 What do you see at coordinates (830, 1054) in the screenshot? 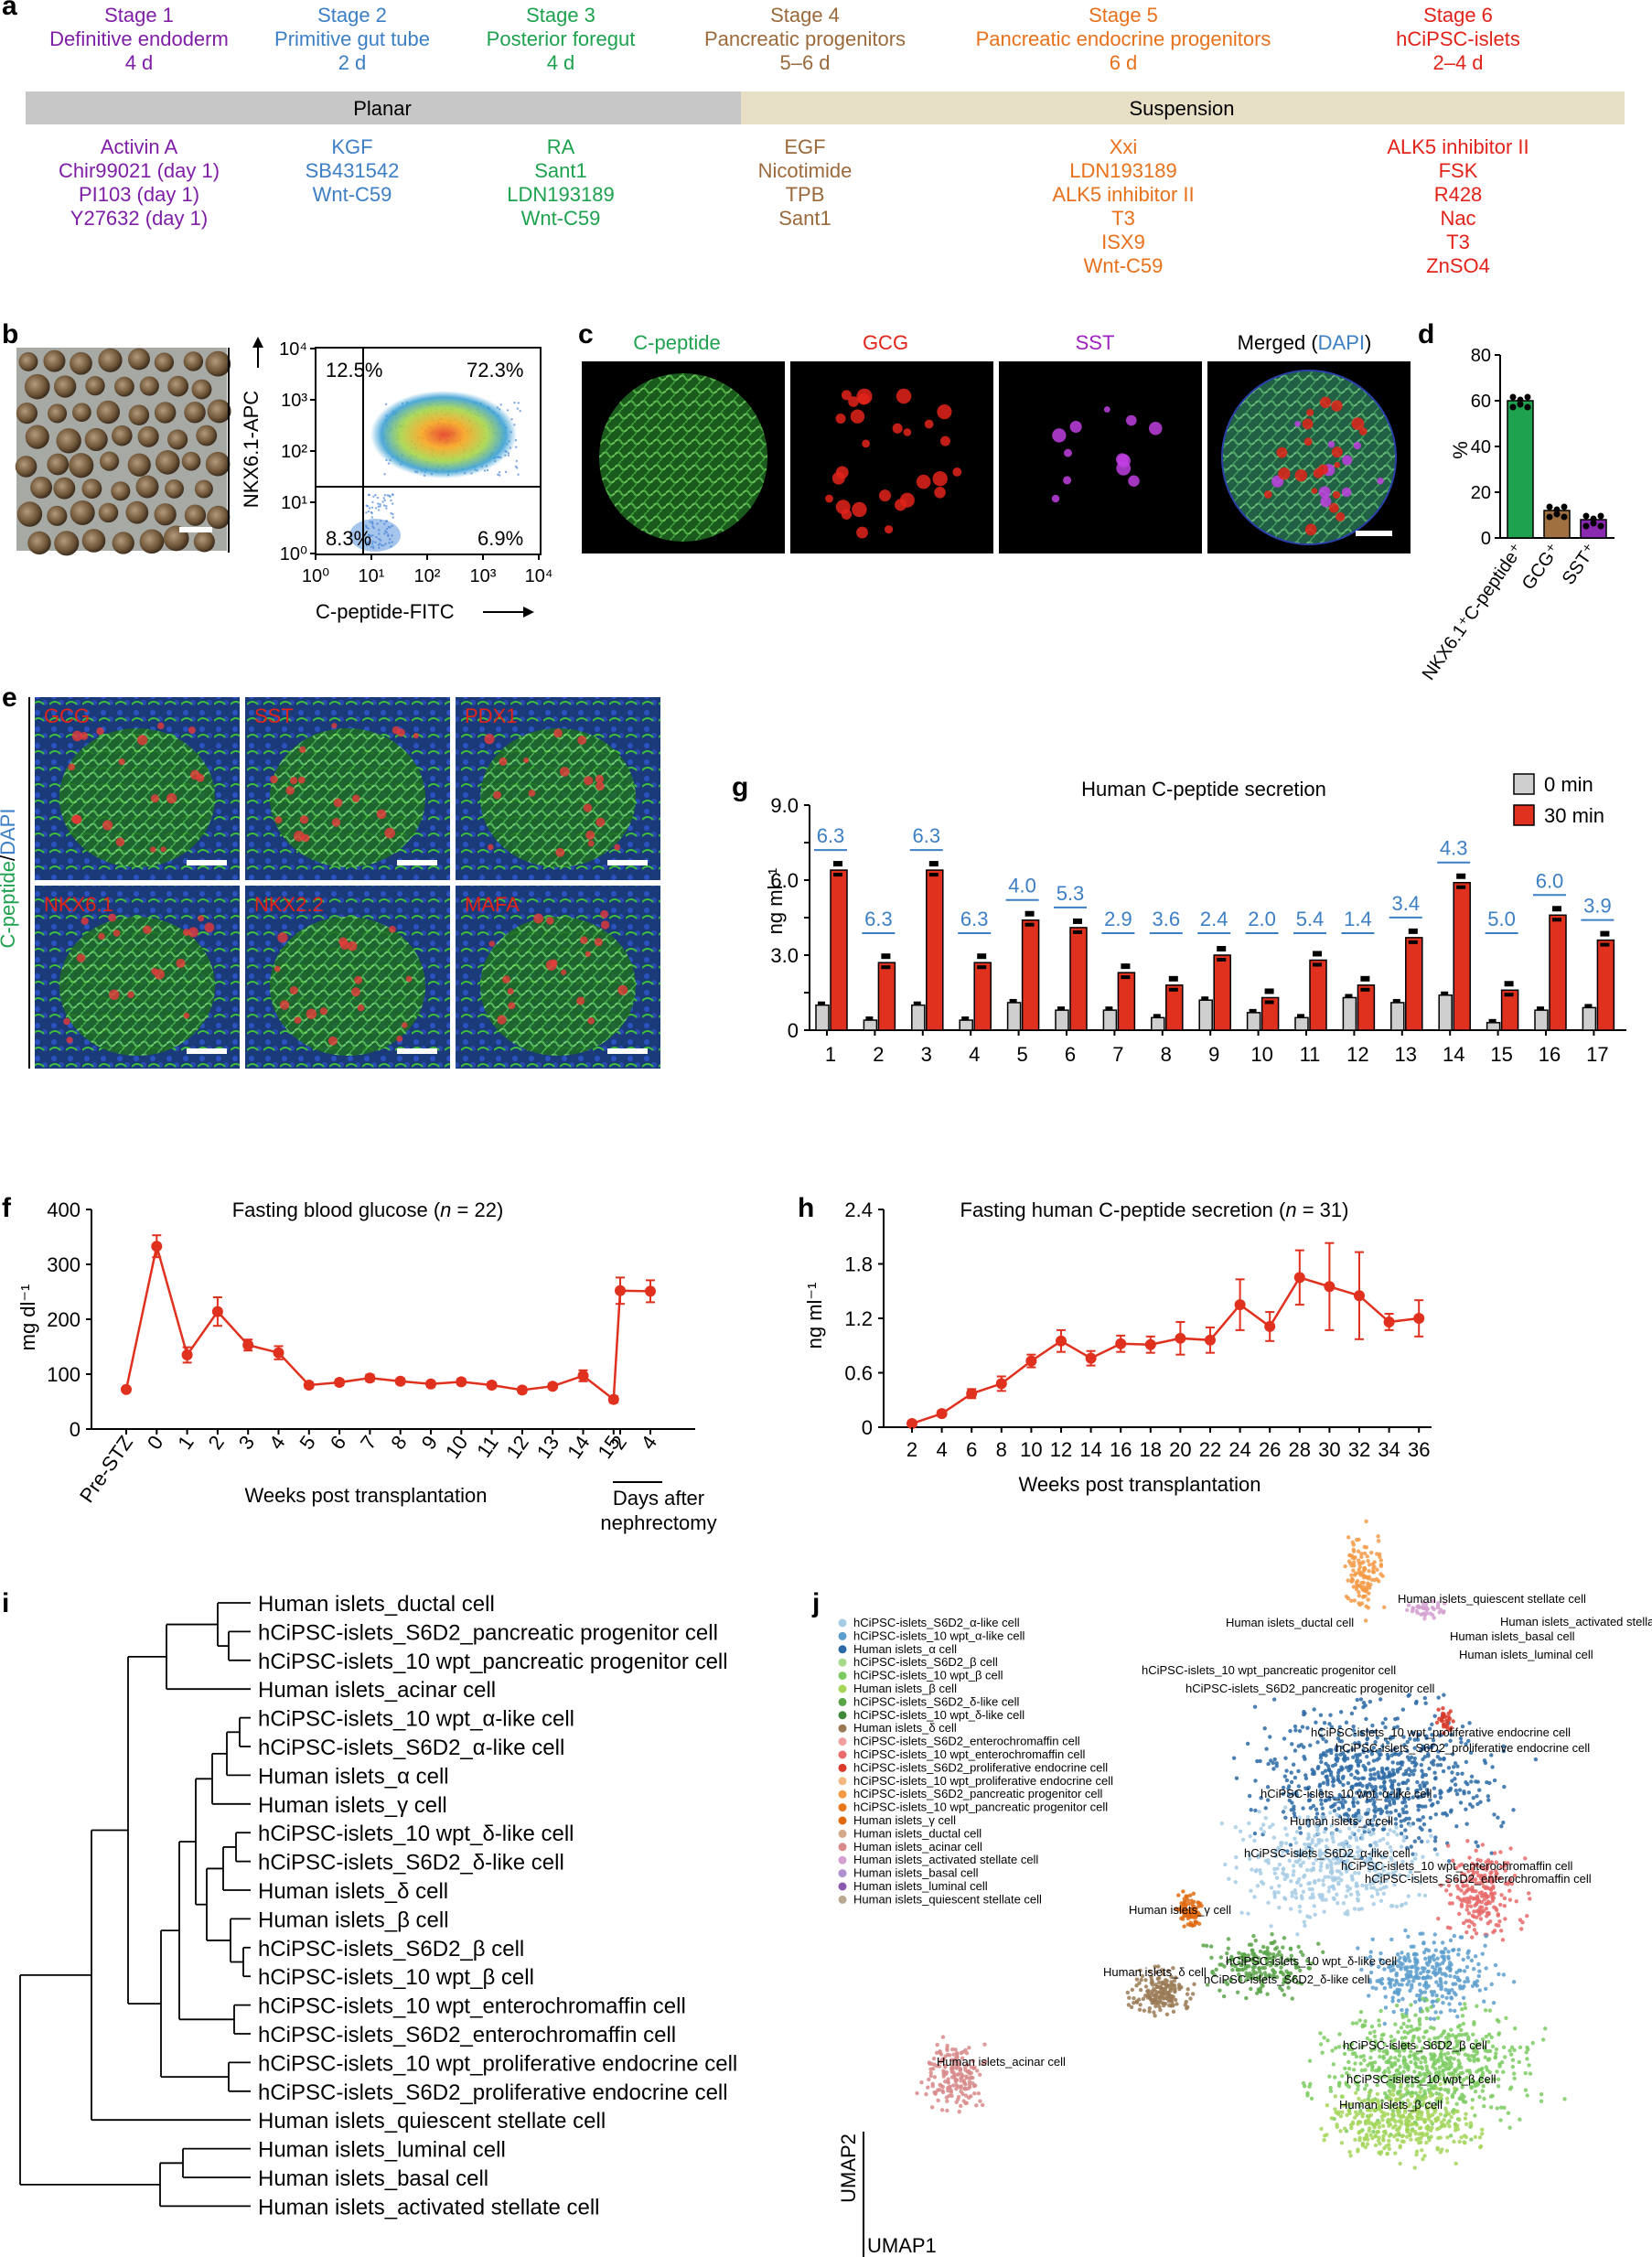
I see `g-x-tick: 1` at bounding box center [830, 1054].